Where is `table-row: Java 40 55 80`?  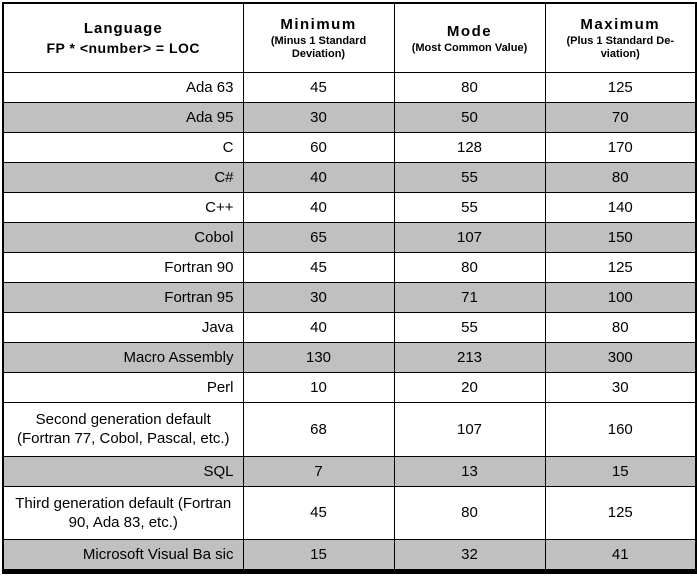
table-row: Java 40 55 80 is located at coordinates (349, 327).